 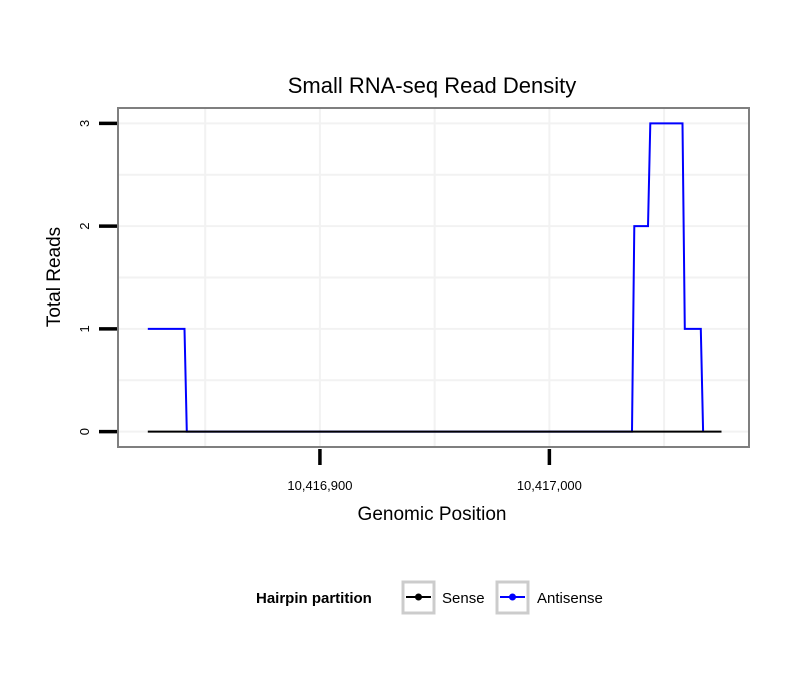 I want to click on y-tick-label: 2, so click(x=84, y=225).